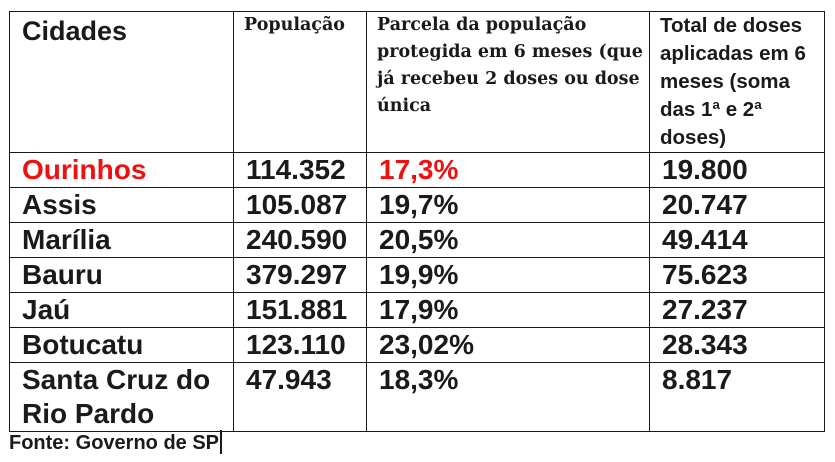 The width and height of the screenshot is (835, 462). I want to click on table-row: Bauru 379.297 19,9% 75.623, so click(417, 275).